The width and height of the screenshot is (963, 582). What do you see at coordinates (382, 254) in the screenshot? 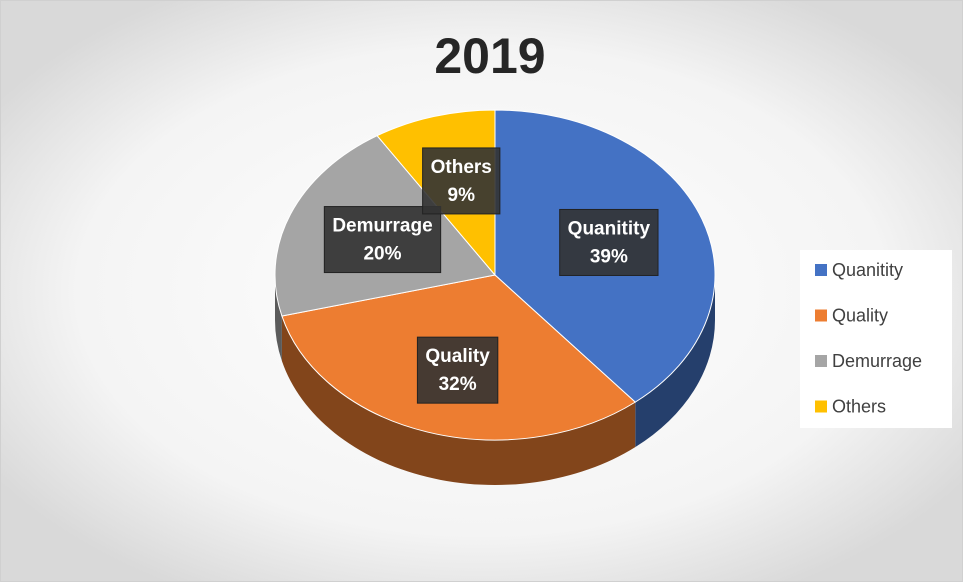
I see `label-value: 20%` at bounding box center [382, 254].